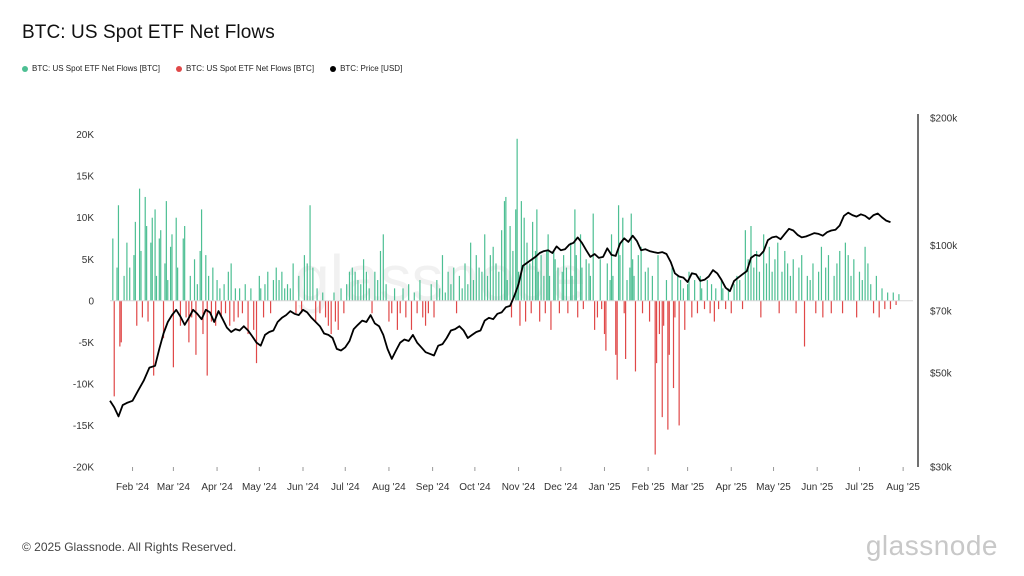 Image resolution: width=1024 pixels, height=576 pixels. I want to click on y-tick-label: 5K, so click(88, 260).